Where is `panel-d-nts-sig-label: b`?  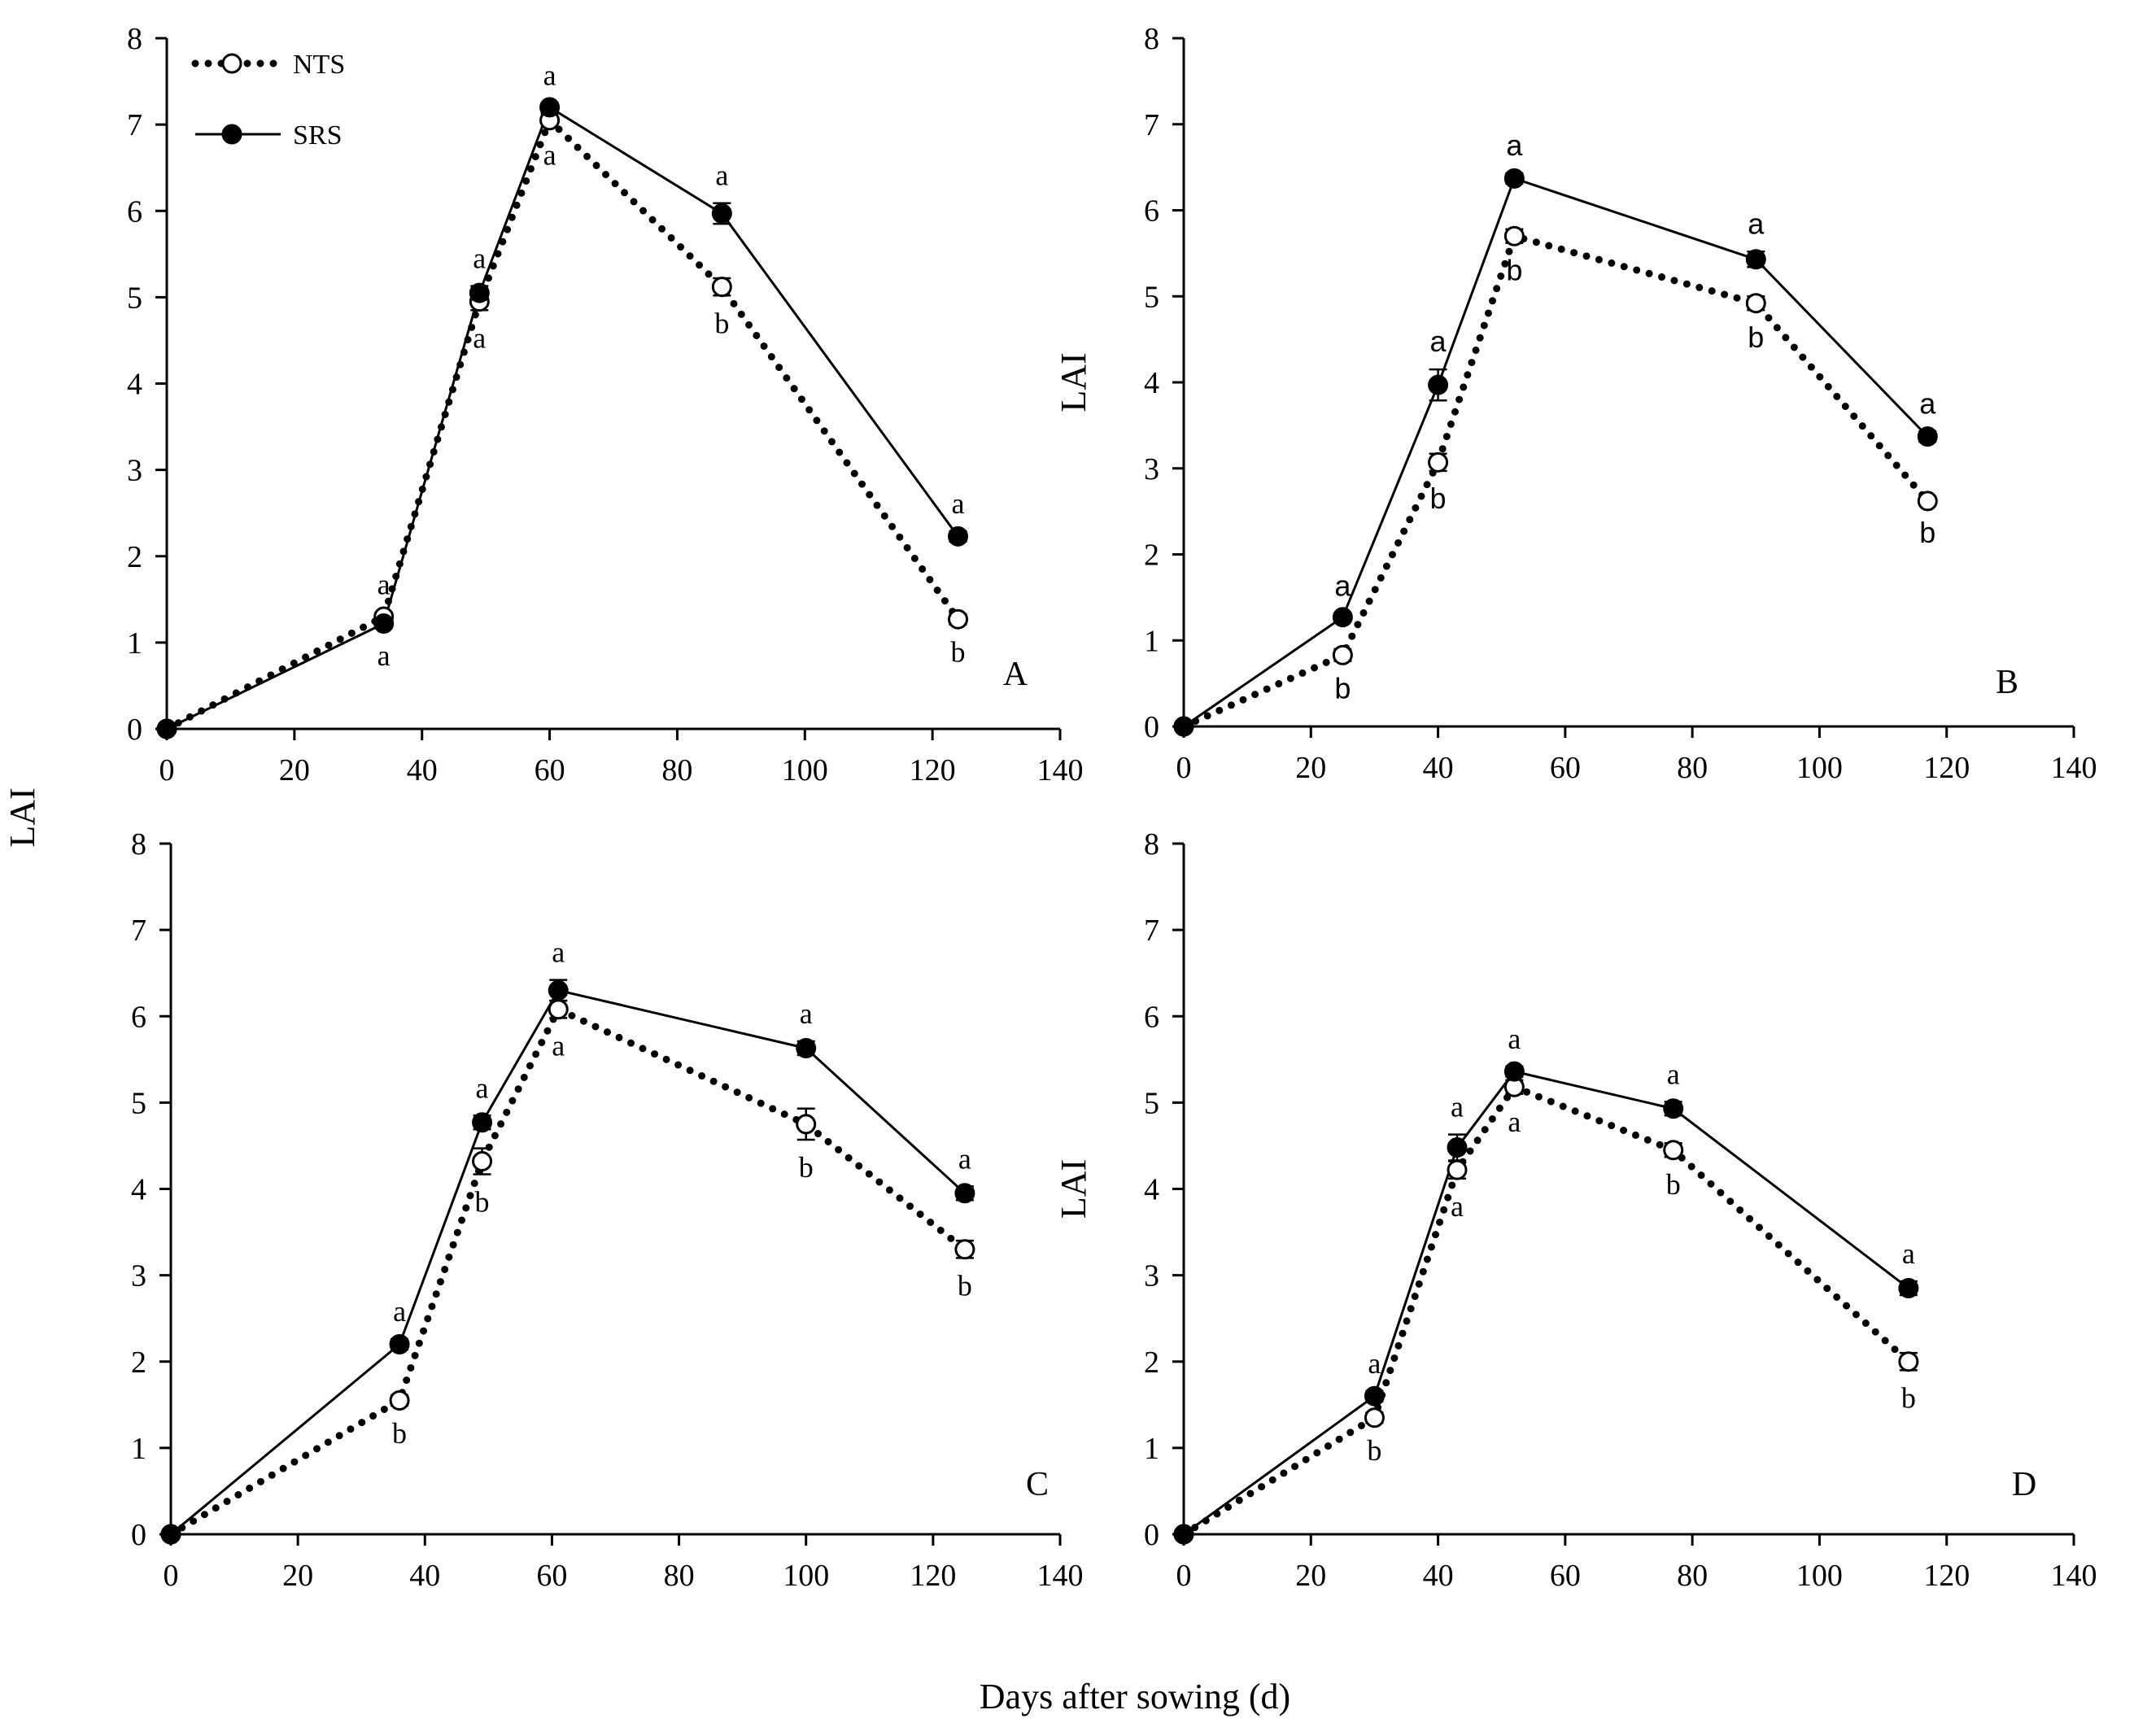 panel-d-nts-sig-label: b is located at coordinates (1374, 1450).